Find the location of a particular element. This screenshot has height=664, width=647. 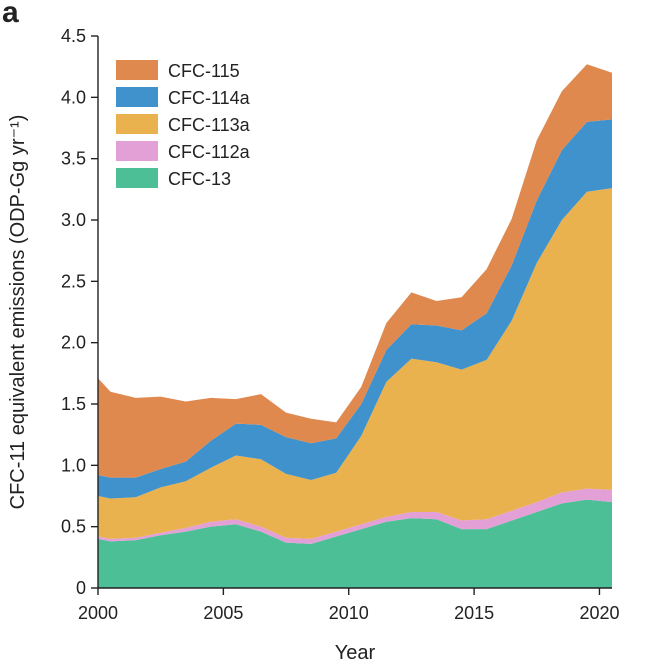

x-tick-label: 2015 is located at coordinates (474, 613).